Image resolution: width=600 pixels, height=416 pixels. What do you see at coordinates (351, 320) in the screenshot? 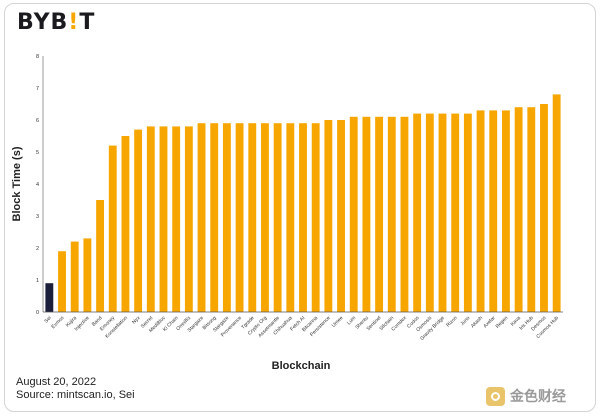
I see `x-tick-label: Lum` at bounding box center [351, 320].